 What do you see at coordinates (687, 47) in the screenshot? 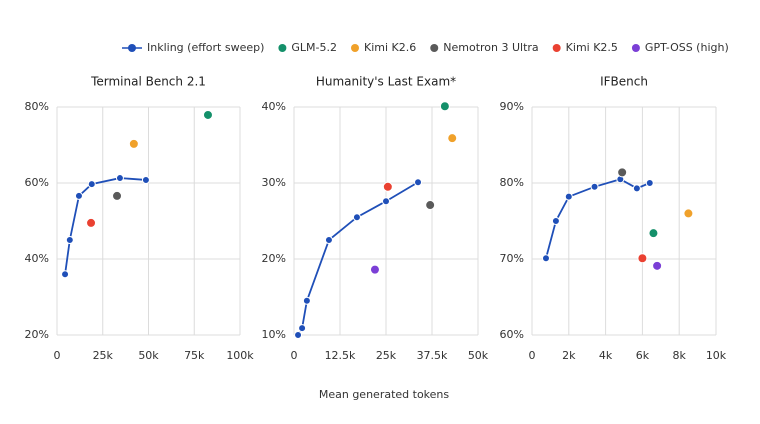
I see `legend-label: GPT-OSS (high)` at bounding box center [687, 47].